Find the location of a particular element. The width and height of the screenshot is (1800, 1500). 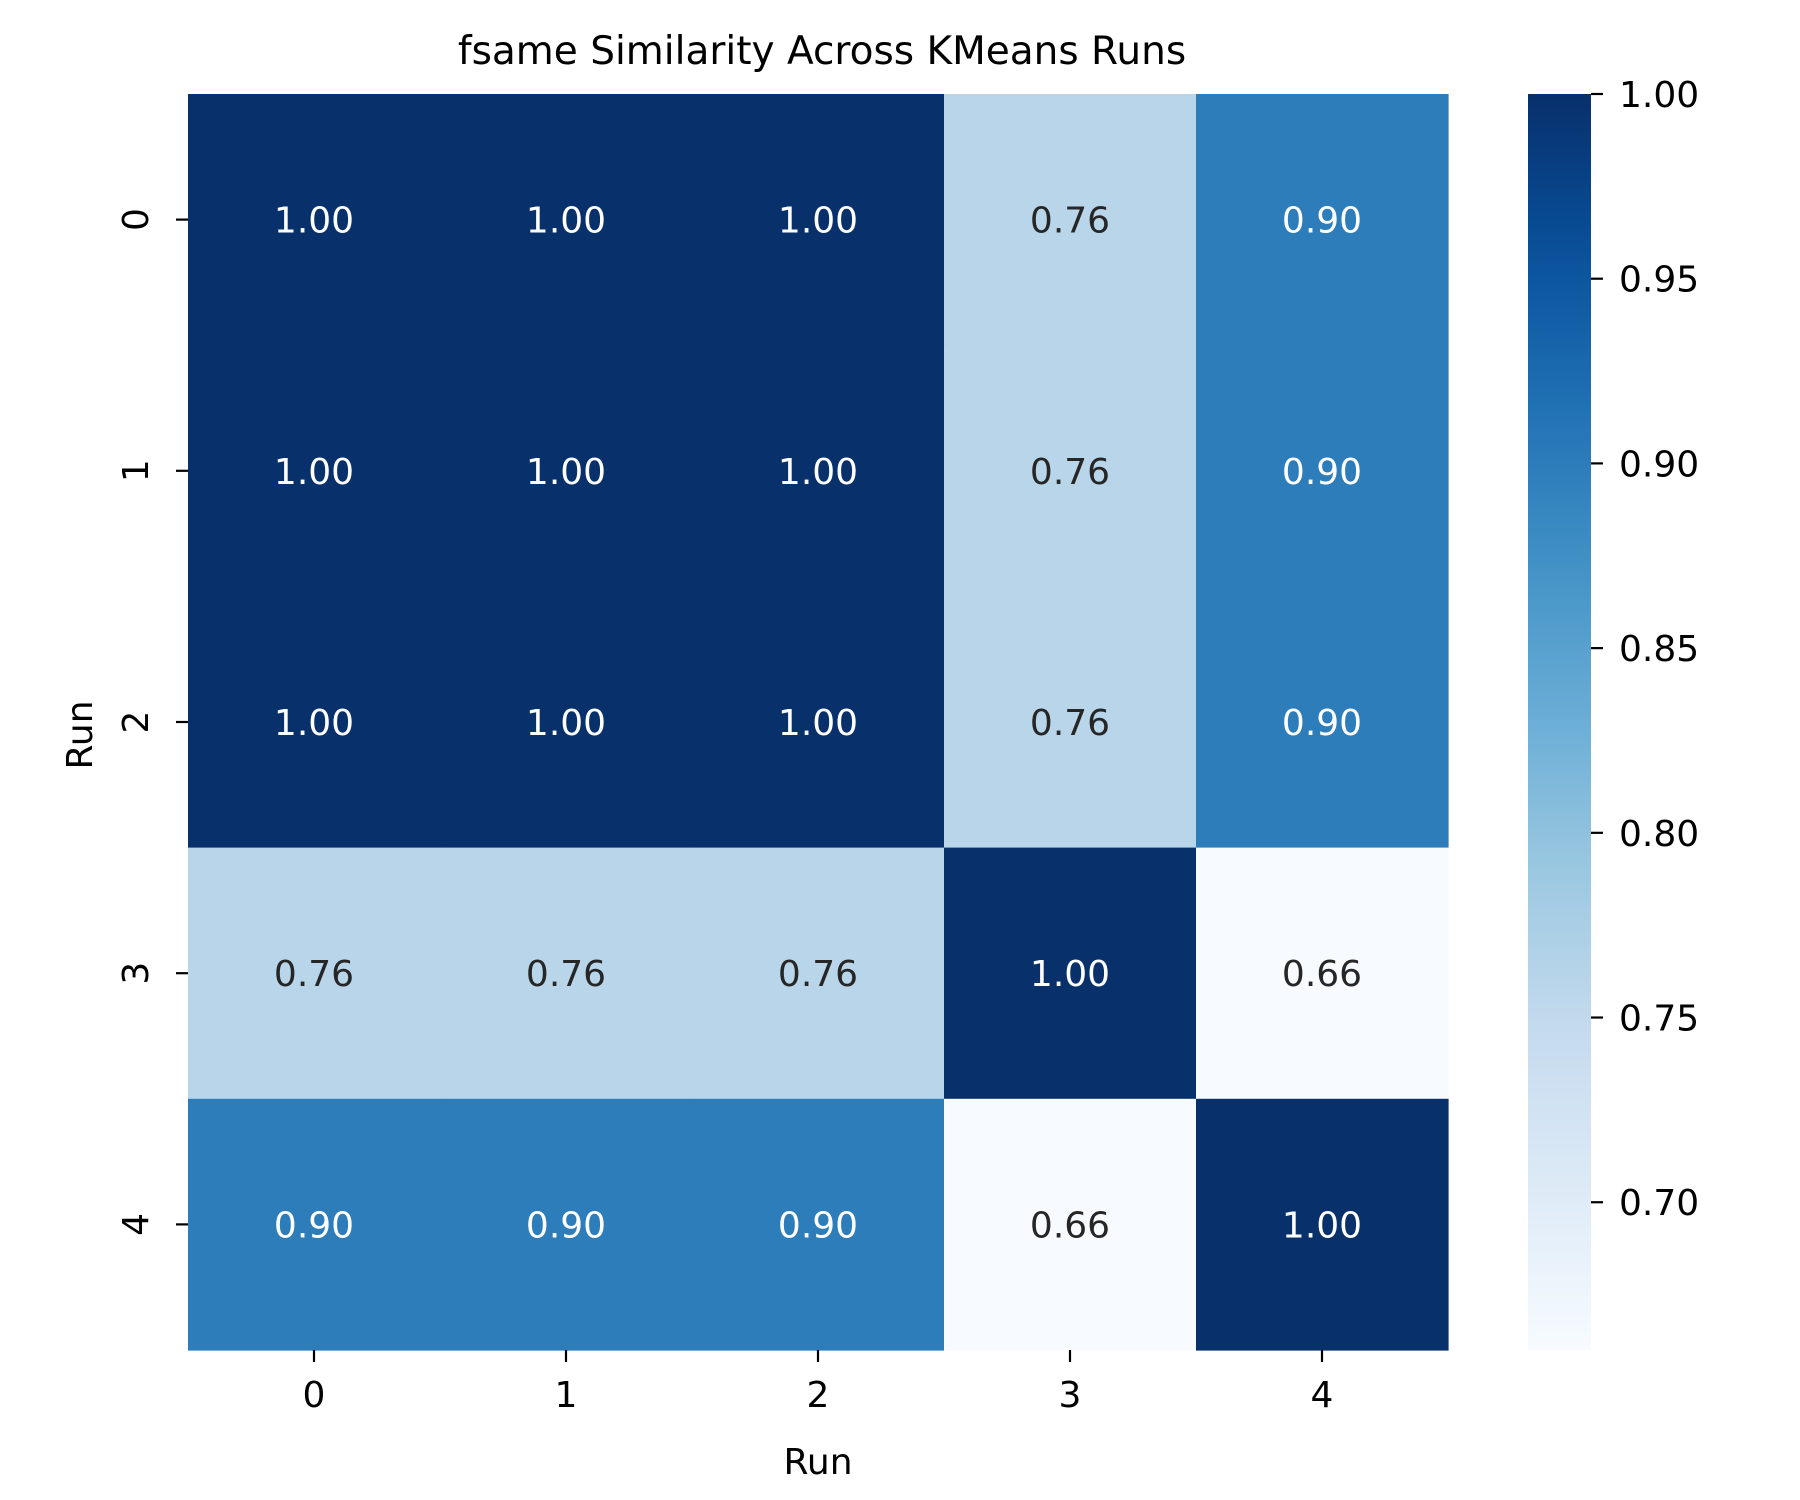

x-tick-label: 3 is located at coordinates (1070, 1395).